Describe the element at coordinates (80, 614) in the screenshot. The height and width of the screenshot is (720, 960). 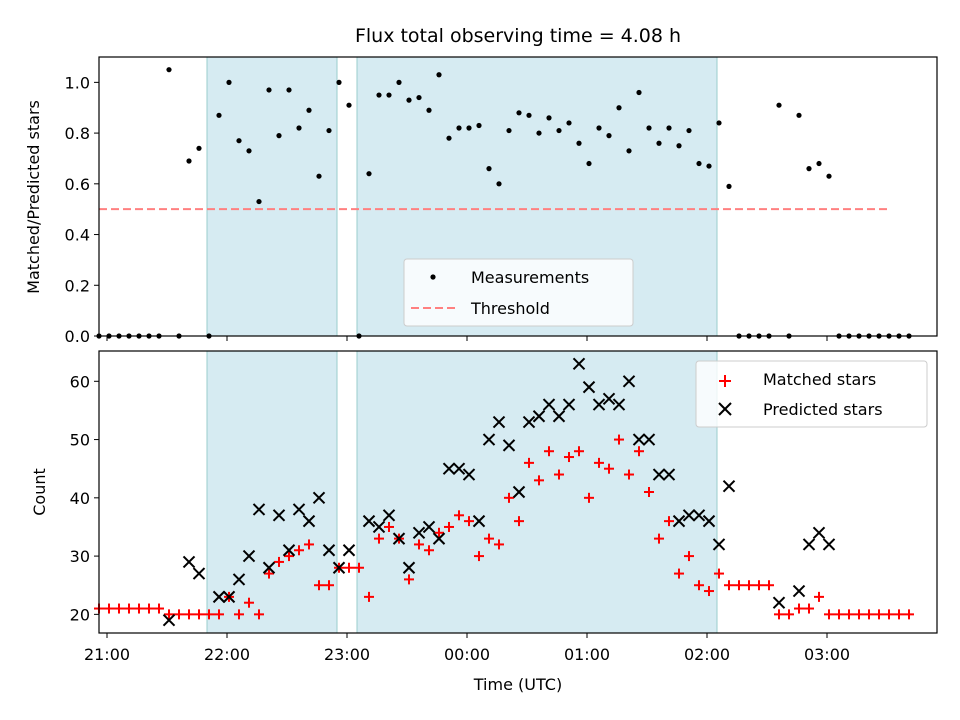
I see `bottom-ytick-label-0: 20` at that location.